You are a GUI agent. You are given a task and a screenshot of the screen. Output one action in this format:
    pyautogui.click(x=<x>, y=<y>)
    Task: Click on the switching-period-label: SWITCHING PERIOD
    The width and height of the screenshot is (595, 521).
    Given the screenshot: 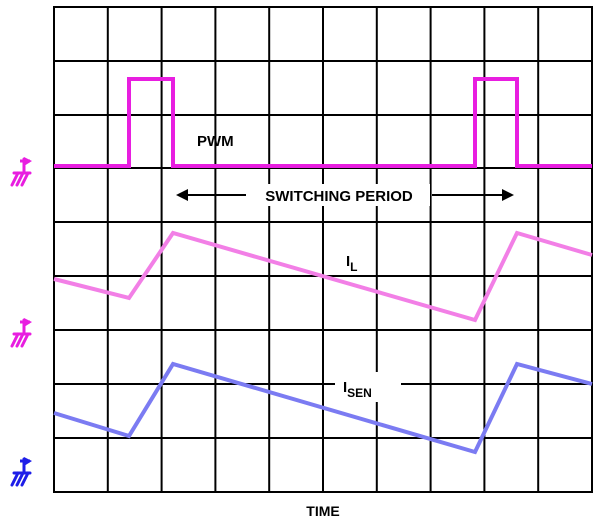 What is the action you would take?
    pyautogui.click(x=339, y=196)
    